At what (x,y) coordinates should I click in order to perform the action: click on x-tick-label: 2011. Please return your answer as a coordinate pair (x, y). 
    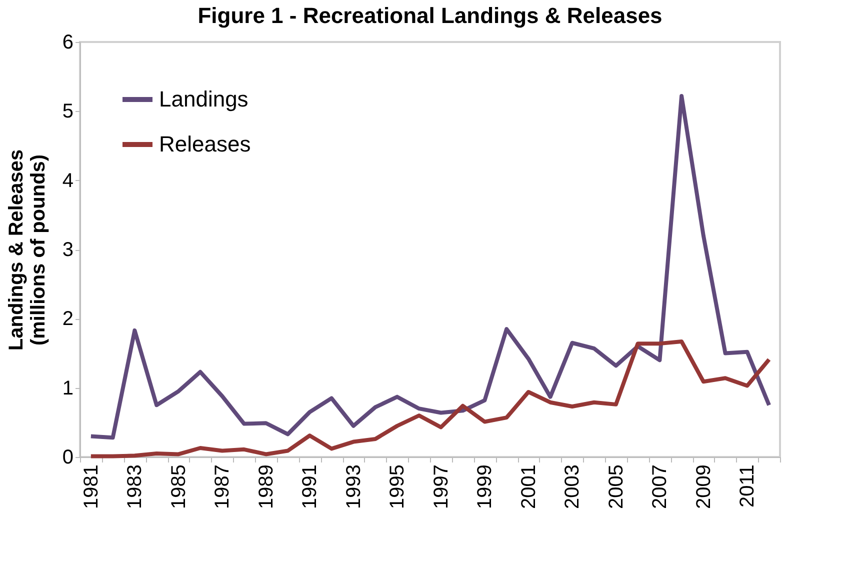
    Looking at the image, I should click on (747, 486).